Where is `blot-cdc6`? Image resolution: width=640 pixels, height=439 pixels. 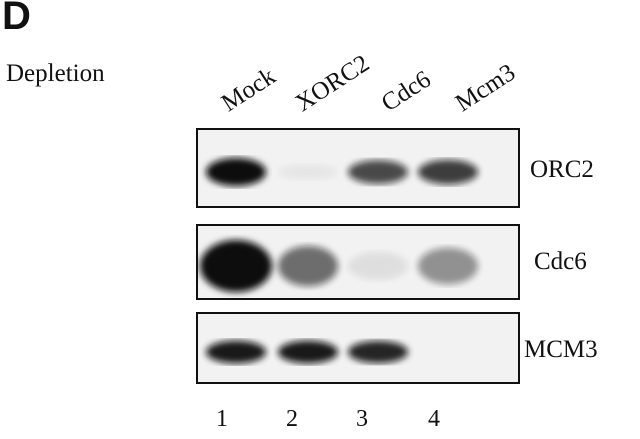
blot-cdc6 is located at coordinates (358, 262).